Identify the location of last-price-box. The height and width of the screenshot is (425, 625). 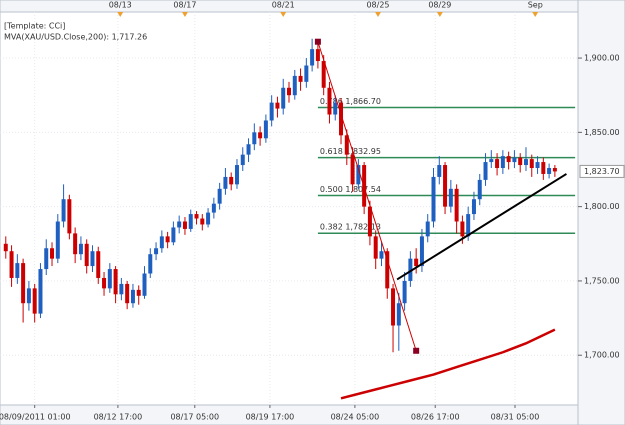
(602, 171).